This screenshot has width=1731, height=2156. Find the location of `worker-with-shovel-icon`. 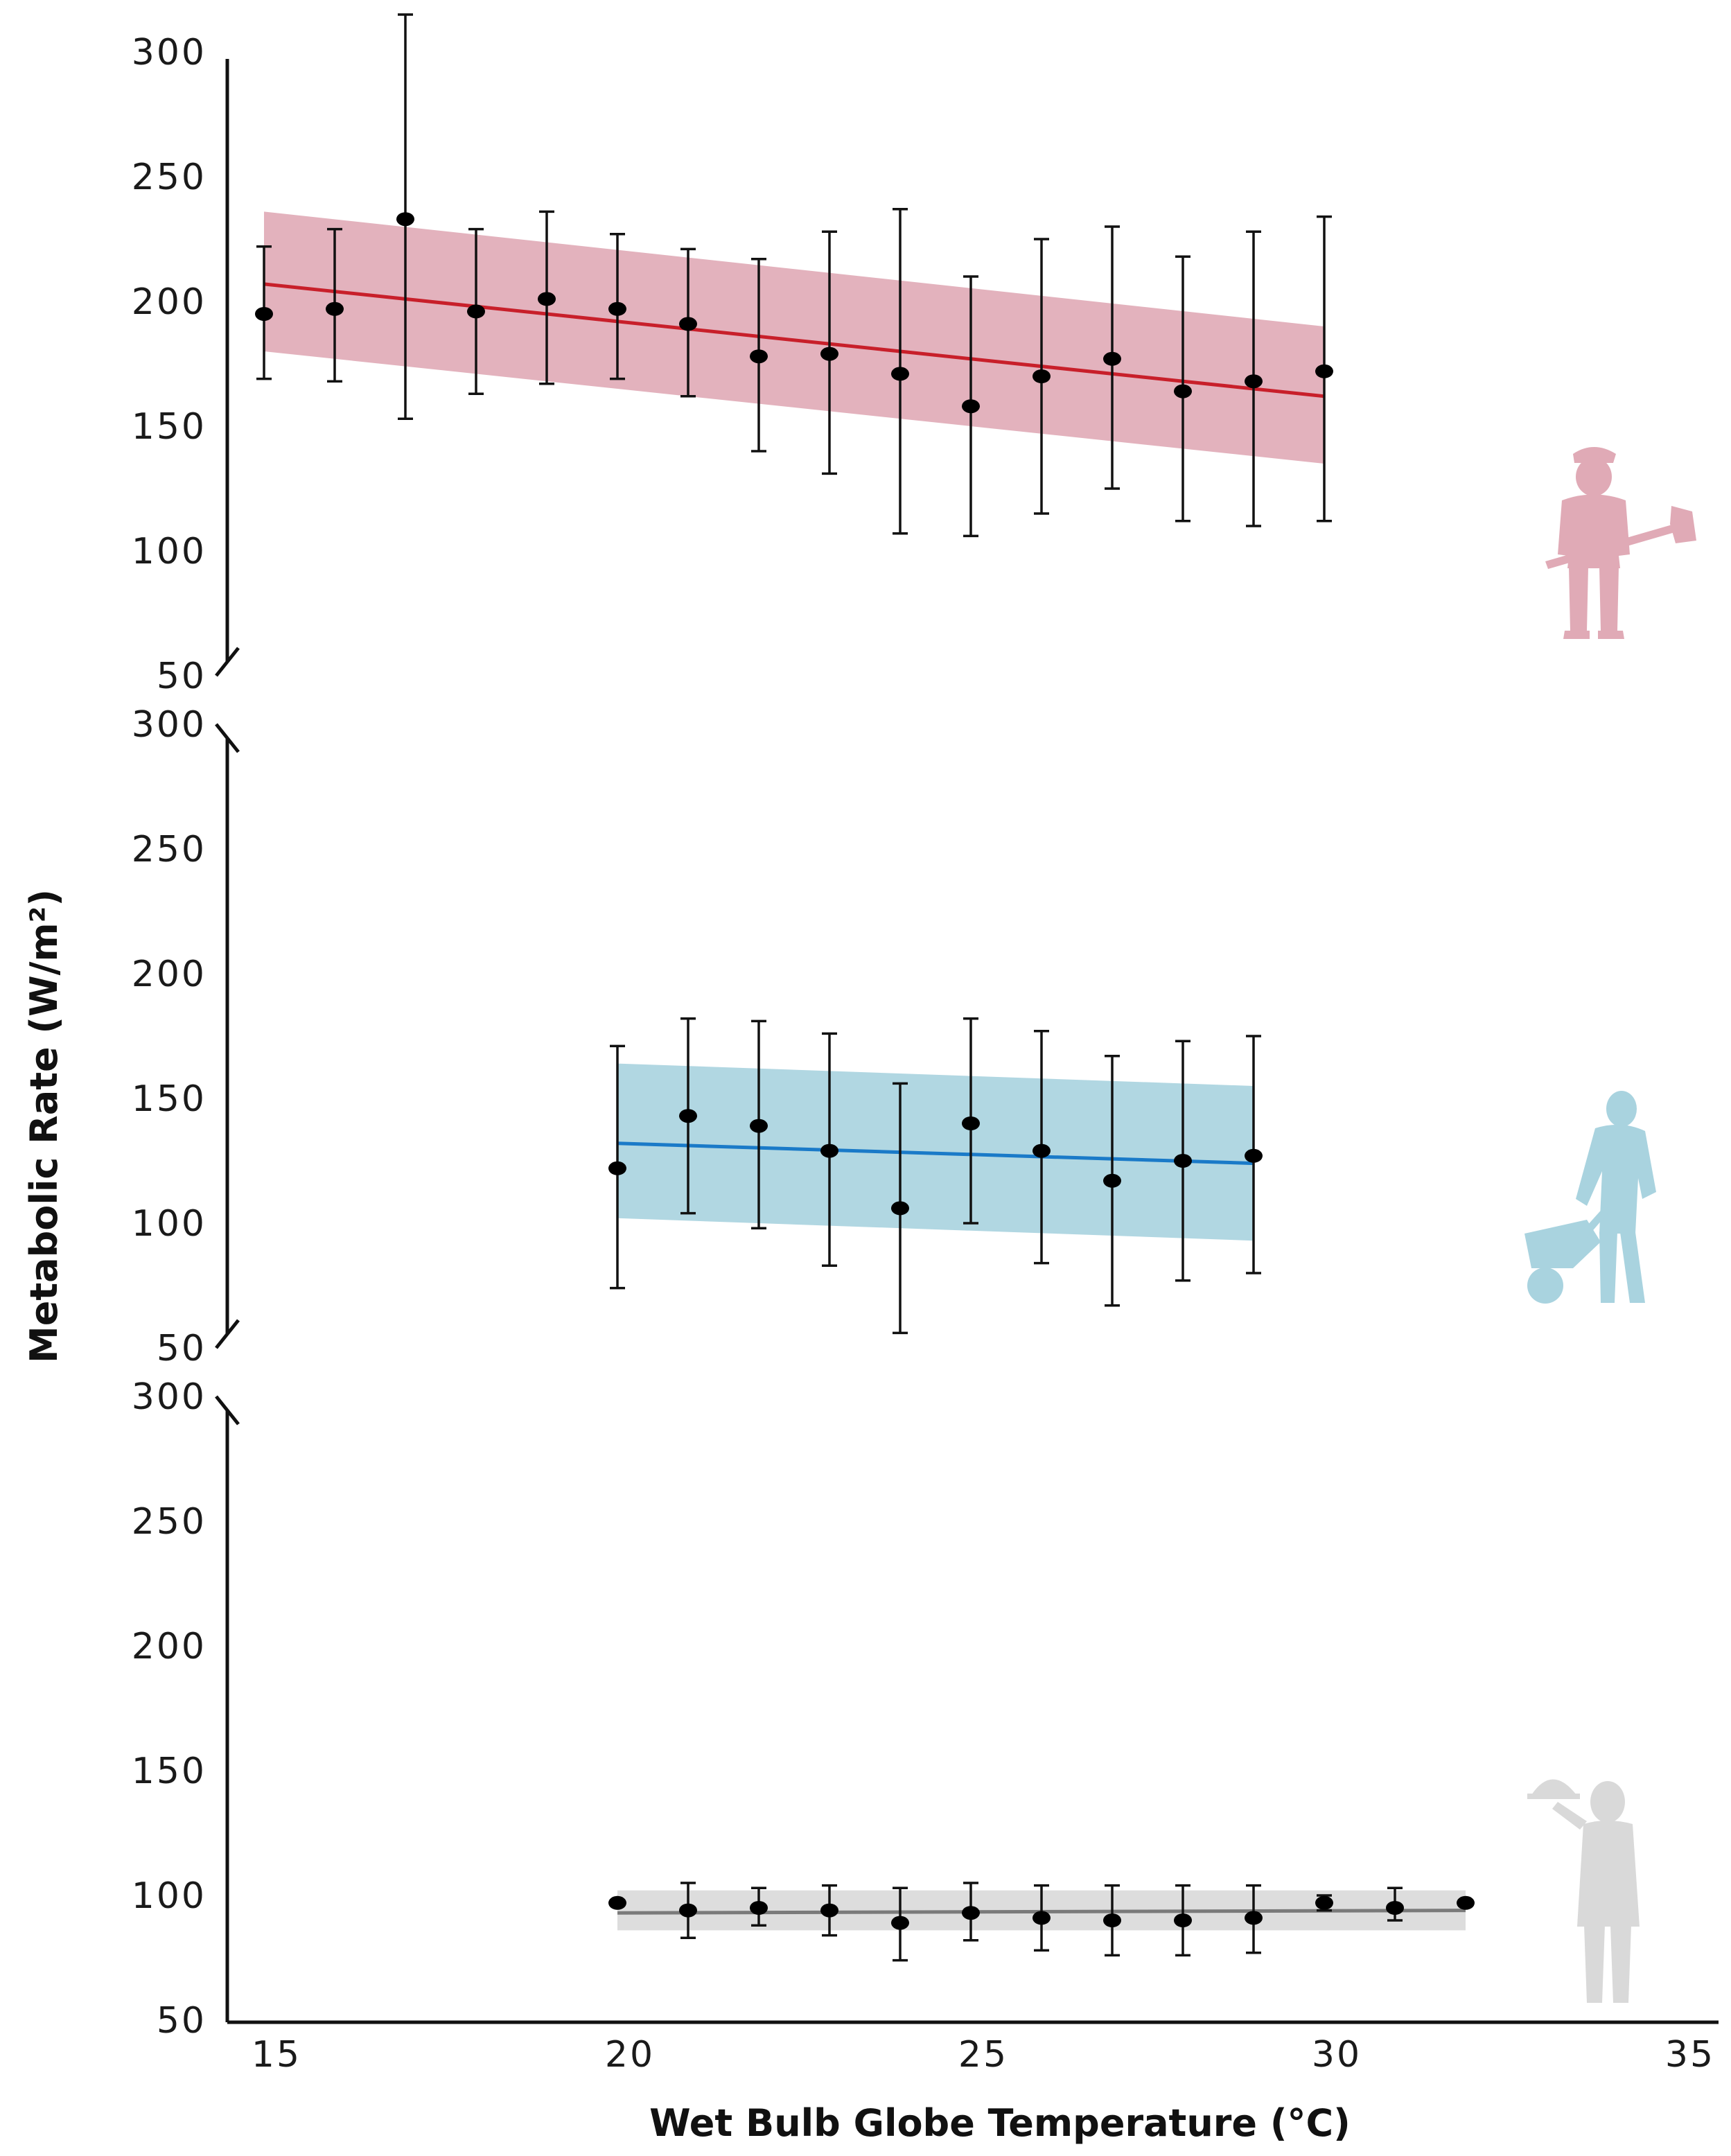

worker-with-shovel-icon is located at coordinates (1620, 543).